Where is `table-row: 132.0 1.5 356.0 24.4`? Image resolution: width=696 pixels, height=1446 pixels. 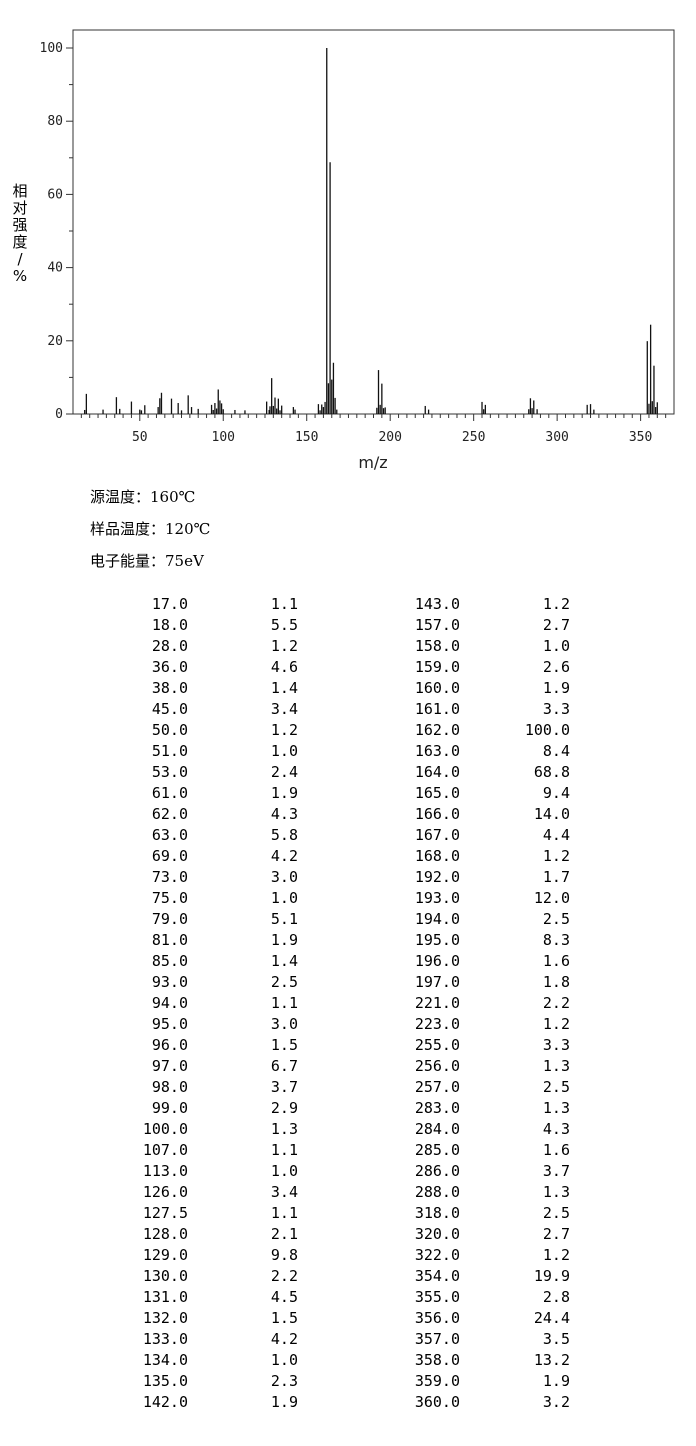 table-row: 132.0 1.5 356.0 24.4 is located at coordinates (335, 1318).